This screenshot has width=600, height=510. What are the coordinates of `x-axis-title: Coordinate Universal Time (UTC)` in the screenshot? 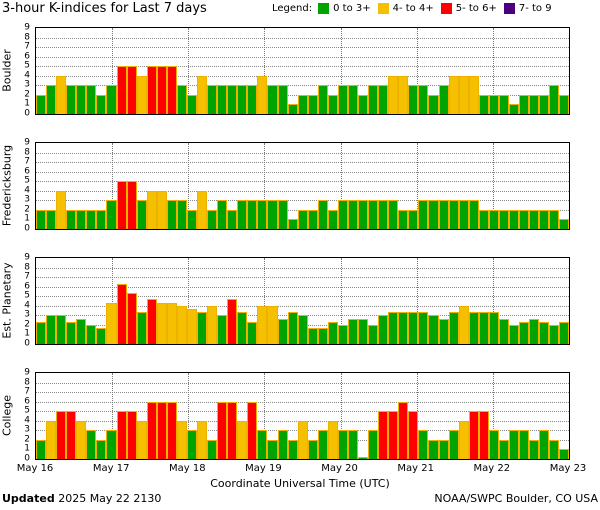 It's located at (300, 483).